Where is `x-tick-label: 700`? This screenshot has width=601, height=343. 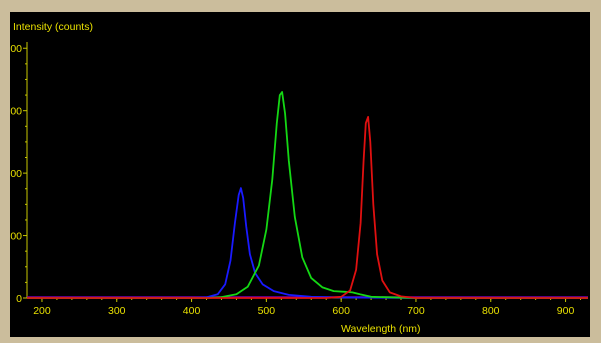
x-tick-label: 700 is located at coordinates (416, 311).